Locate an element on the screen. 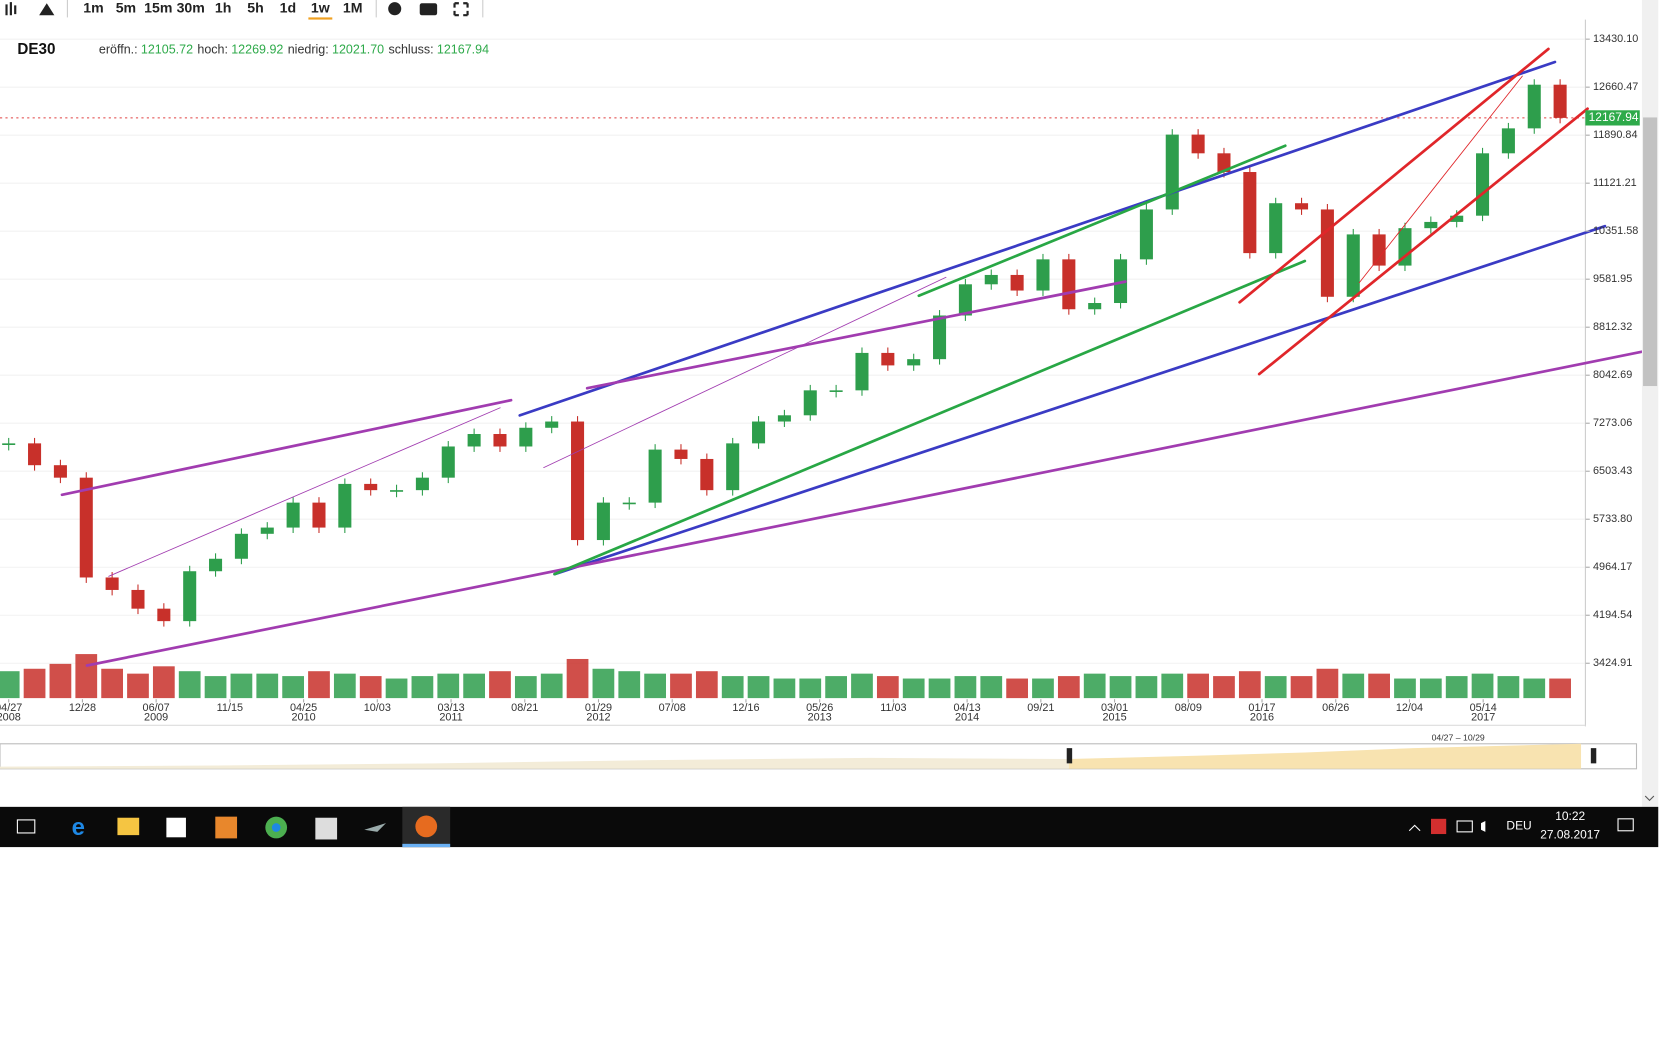 This screenshot has height=1050, width=1680. pdf-icon is located at coordinates (326, 828).